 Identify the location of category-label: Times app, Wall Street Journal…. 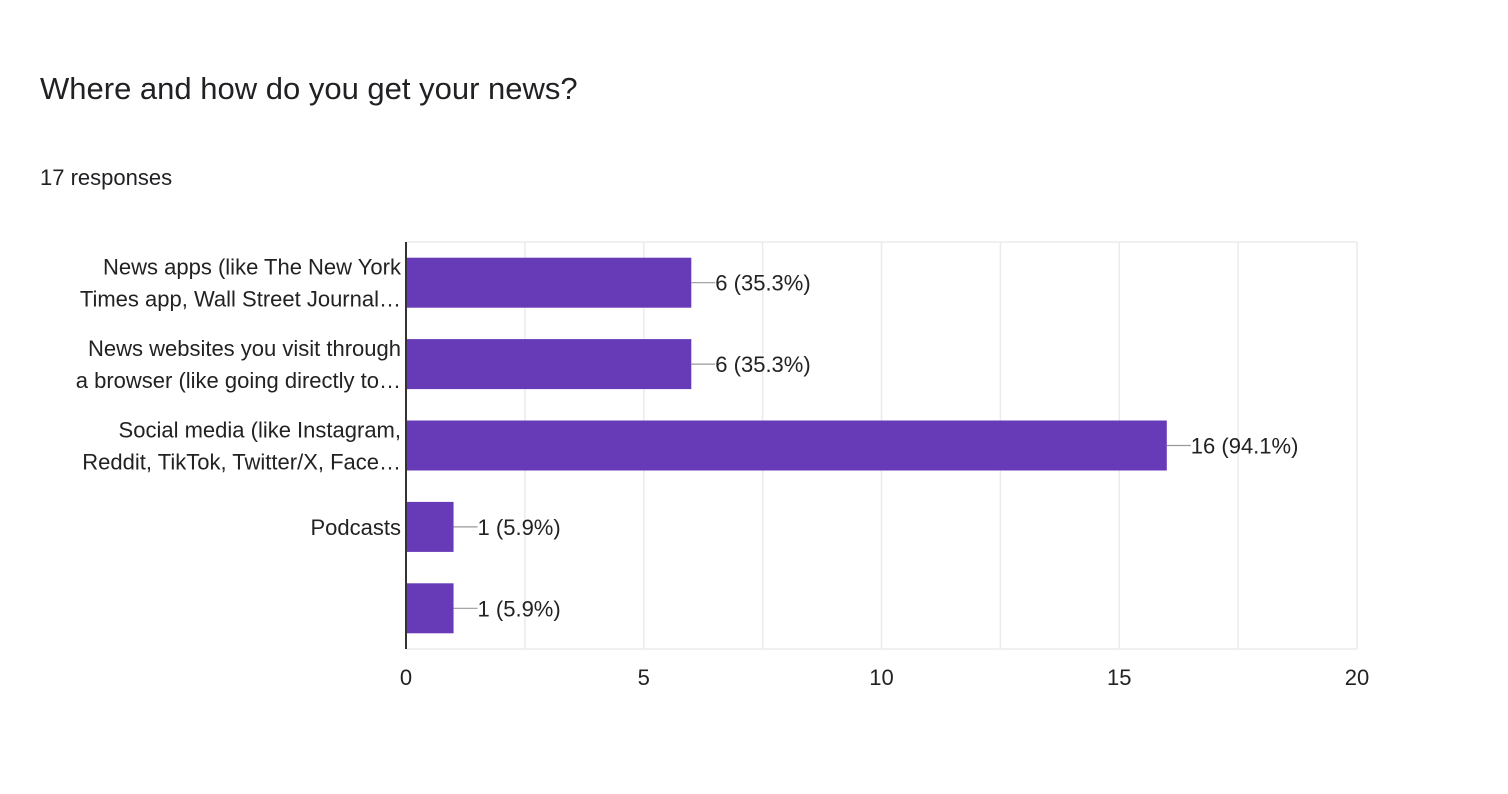
(240, 299).